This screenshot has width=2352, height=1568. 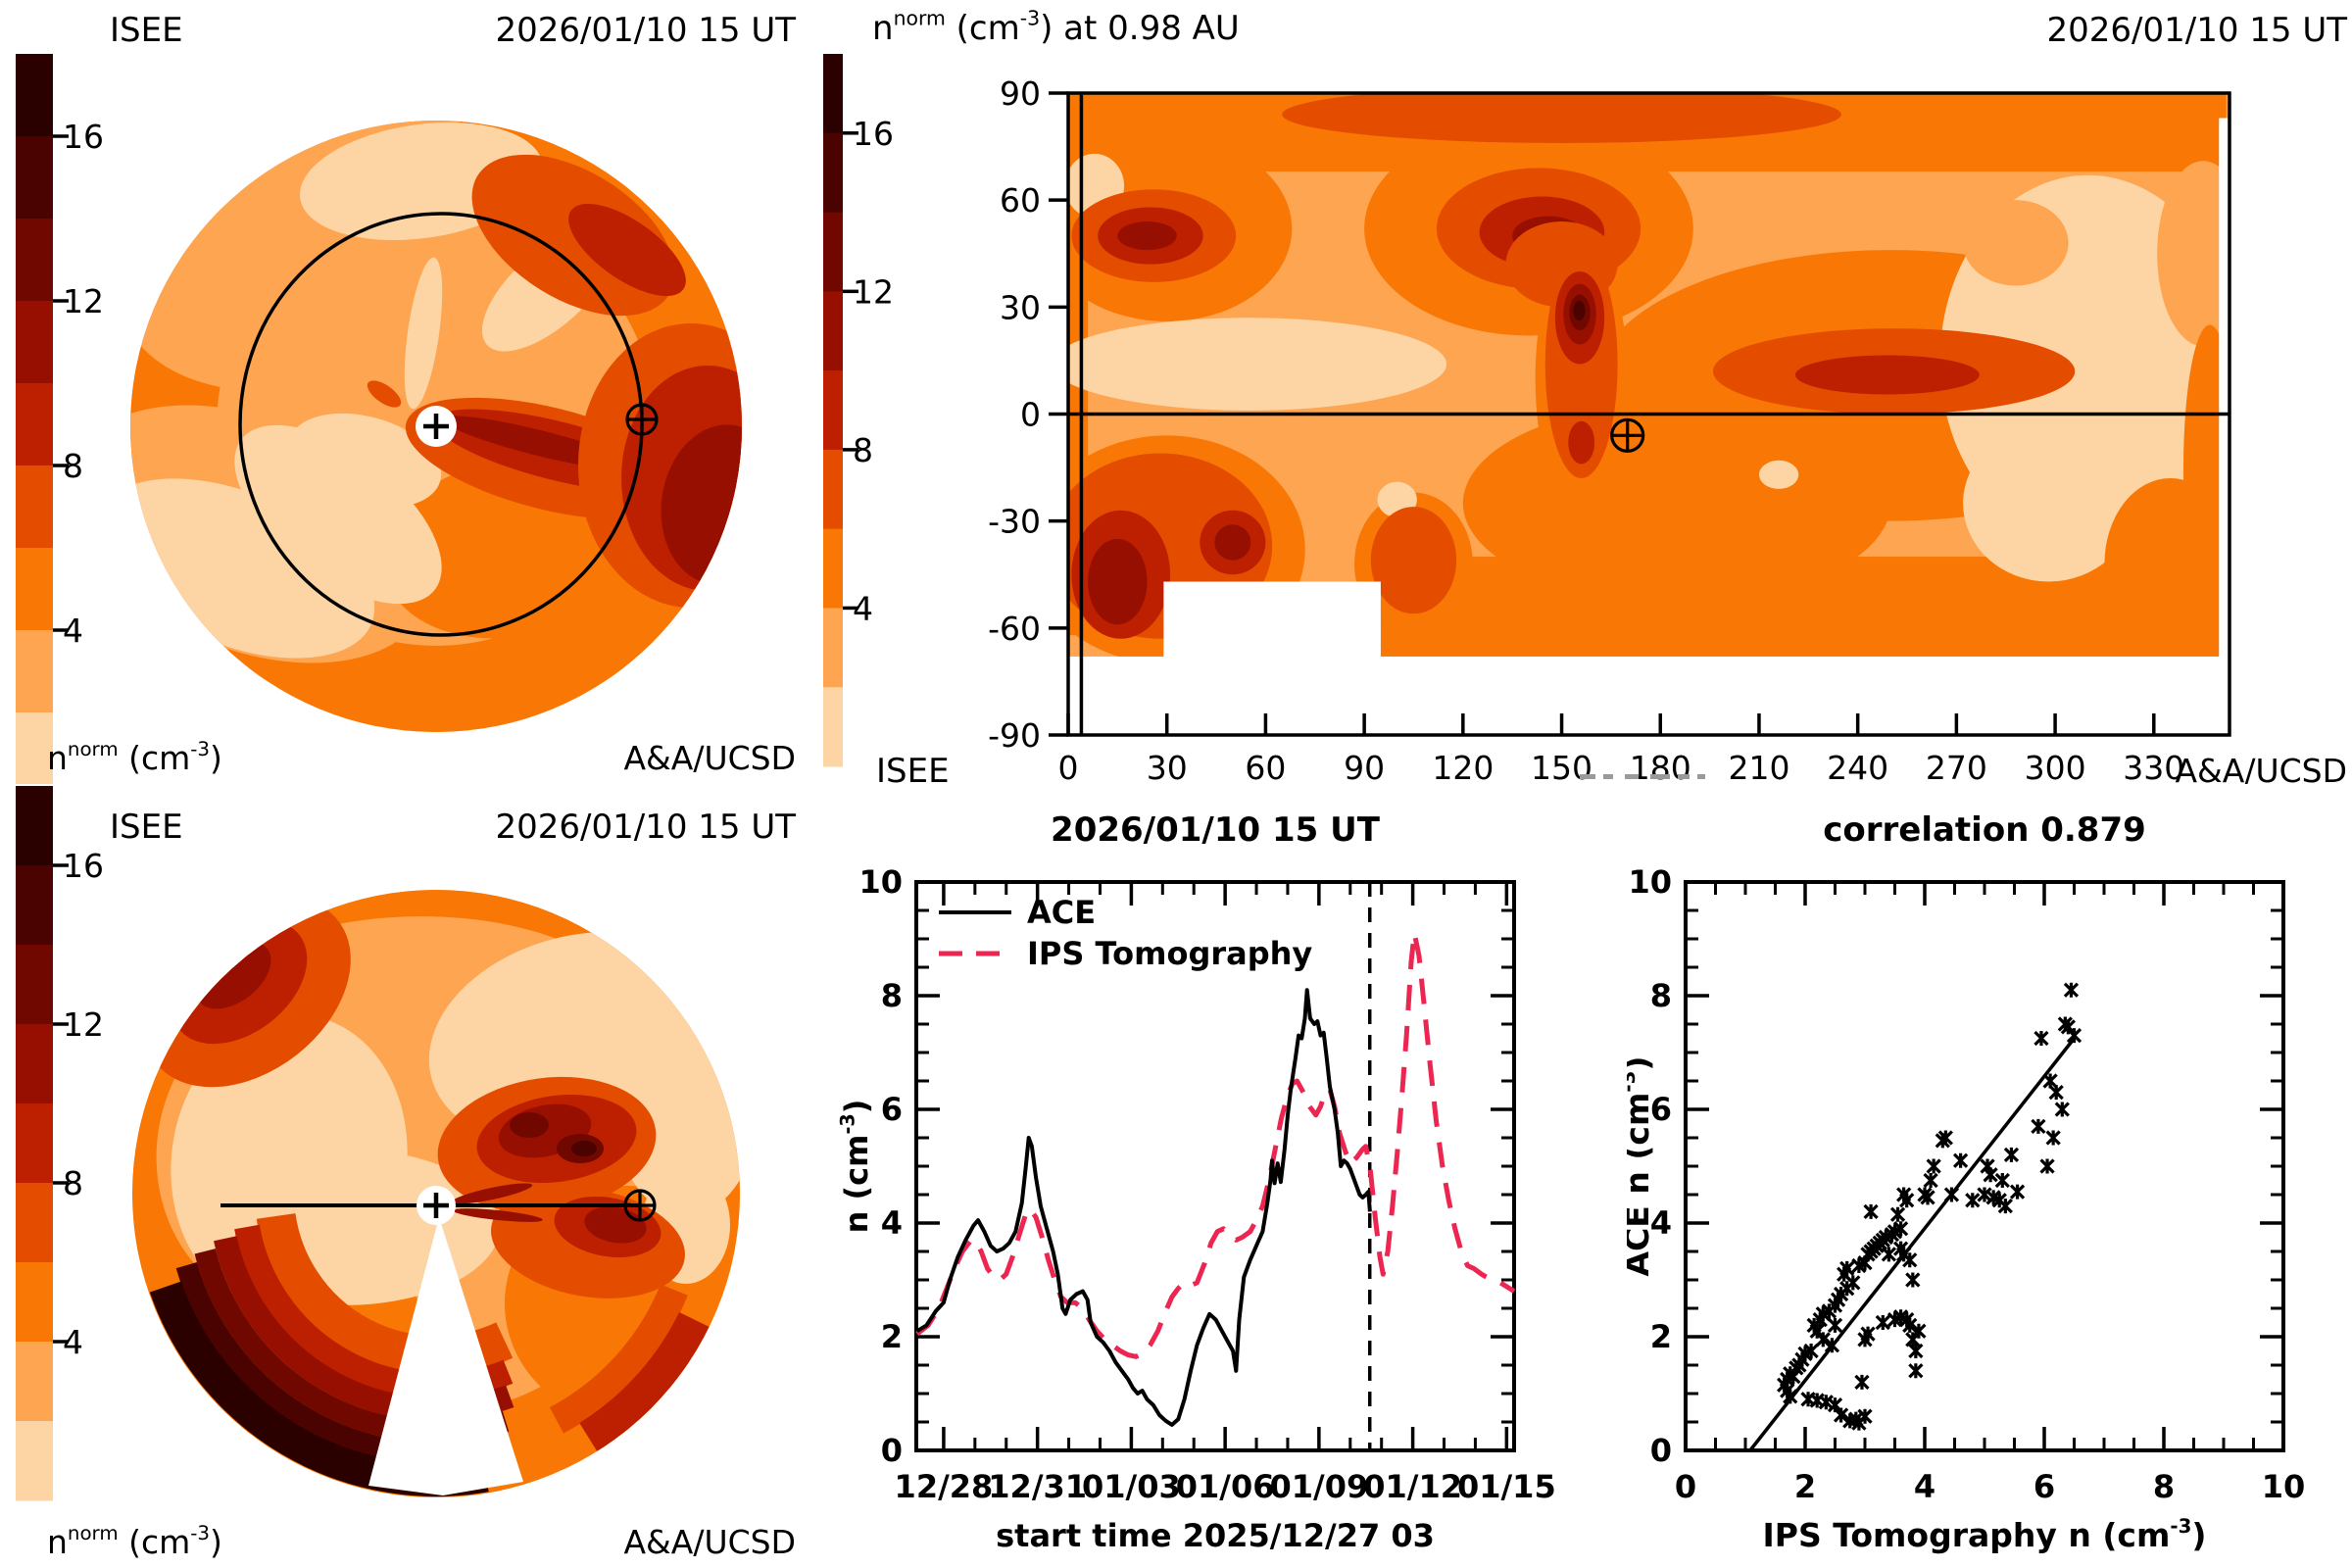 What do you see at coordinates (1265, 766) in the screenshot?
I see `x-axis-tick-label: 60` at bounding box center [1265, 766].